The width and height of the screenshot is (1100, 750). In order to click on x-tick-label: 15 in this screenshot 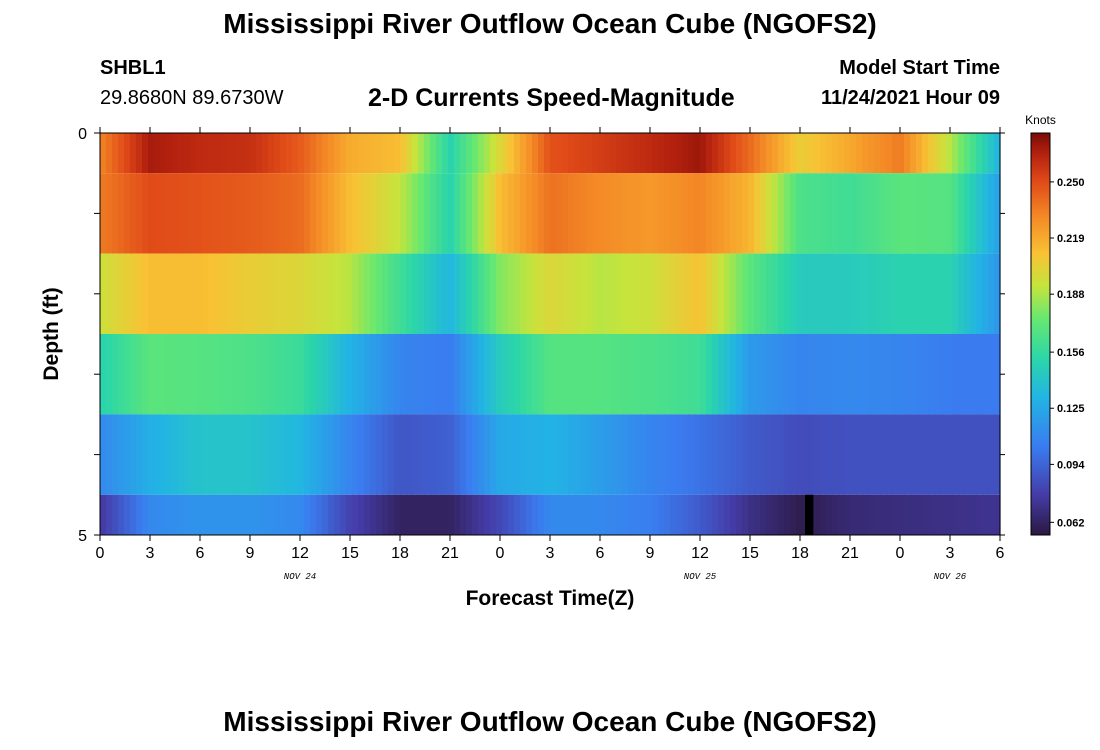, I will do `click(750, 553)`.